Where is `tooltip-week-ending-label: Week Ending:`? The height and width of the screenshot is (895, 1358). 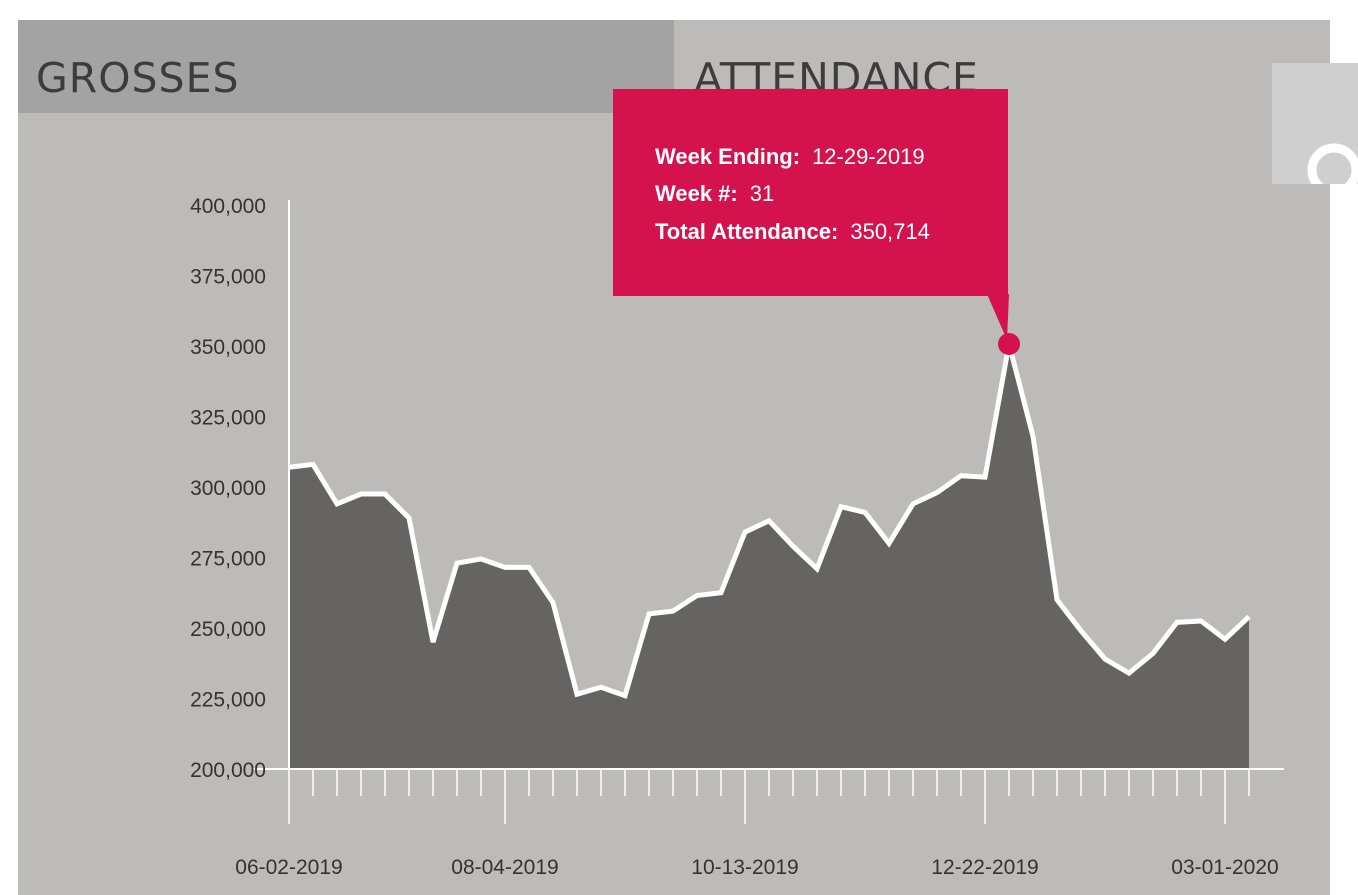 tooltip-week-ending-label: Week Ending: is located at coordinates (728, 156).